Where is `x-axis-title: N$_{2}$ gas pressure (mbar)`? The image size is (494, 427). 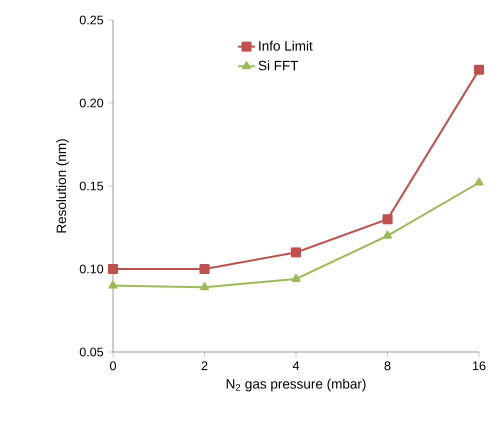 x-axis-title: N$_{2}$ gas pressure (mbar) is located at coordinates (296, 385).